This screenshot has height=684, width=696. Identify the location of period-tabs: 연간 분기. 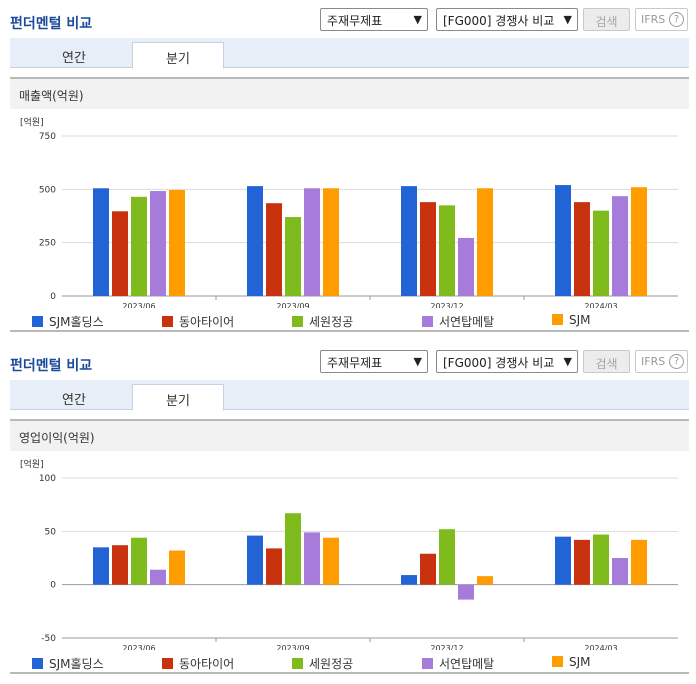
(349, 53).